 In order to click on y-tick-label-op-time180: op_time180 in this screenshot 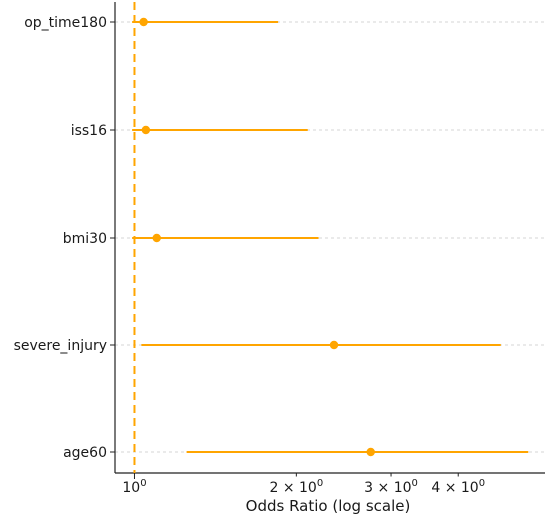, I will do `click(65, 23)`.